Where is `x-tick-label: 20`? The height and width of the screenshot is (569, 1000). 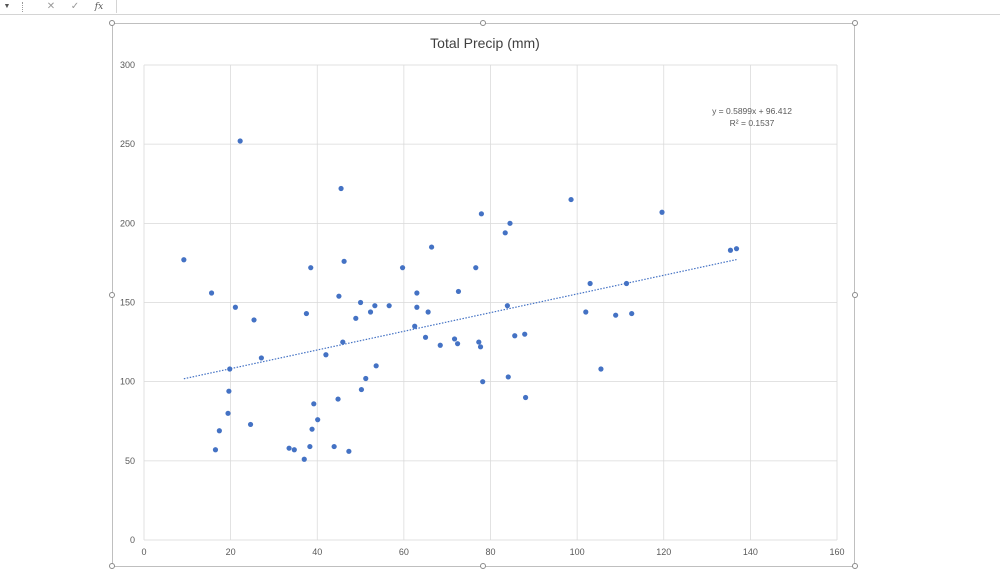 x-tick-label: 20 is located at coordinates (231, 552).